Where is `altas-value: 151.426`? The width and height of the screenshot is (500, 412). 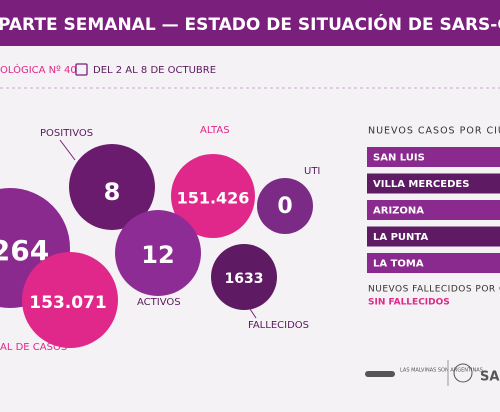
altas-value: 151.426 is located at coordinates (213, 198).